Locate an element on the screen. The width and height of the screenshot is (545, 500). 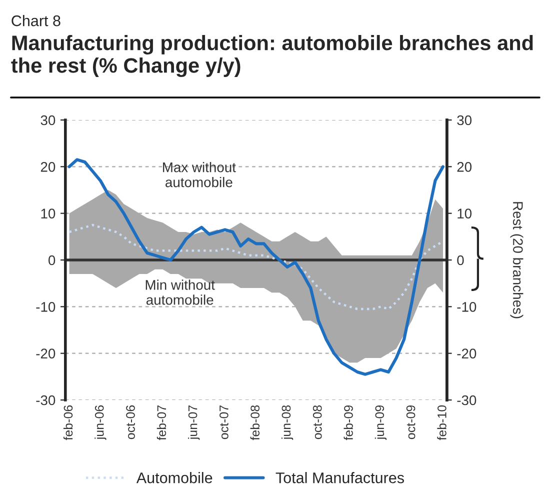
y2-tick-label: 0 is located at coordinates (460, 260).